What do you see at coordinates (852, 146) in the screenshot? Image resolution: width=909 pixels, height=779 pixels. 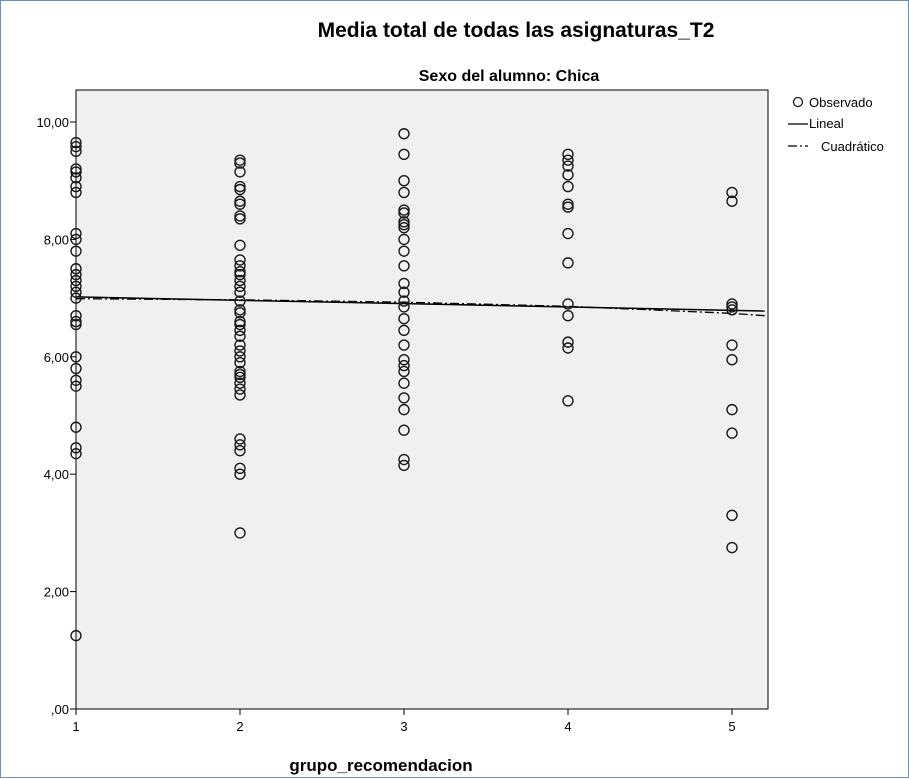 I see `legend-label-cuadratico: Cuadrático` at bounding box center [852, 146].